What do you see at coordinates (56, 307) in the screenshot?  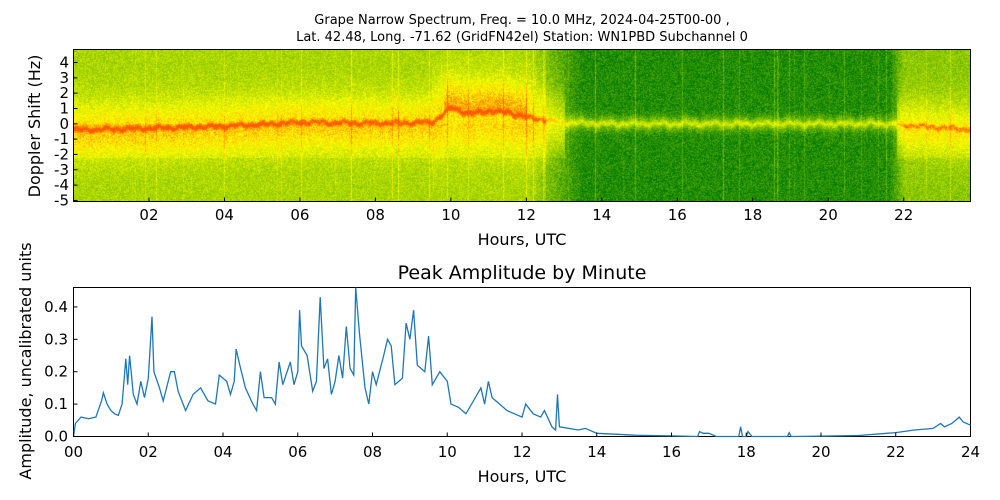 I see `amplitude-y-tick-label: 0.4` at bounding box center [56, 307].